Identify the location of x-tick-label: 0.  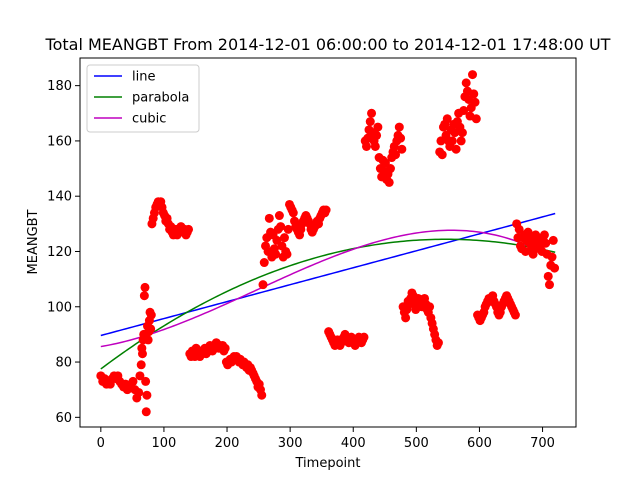
(101, 443).